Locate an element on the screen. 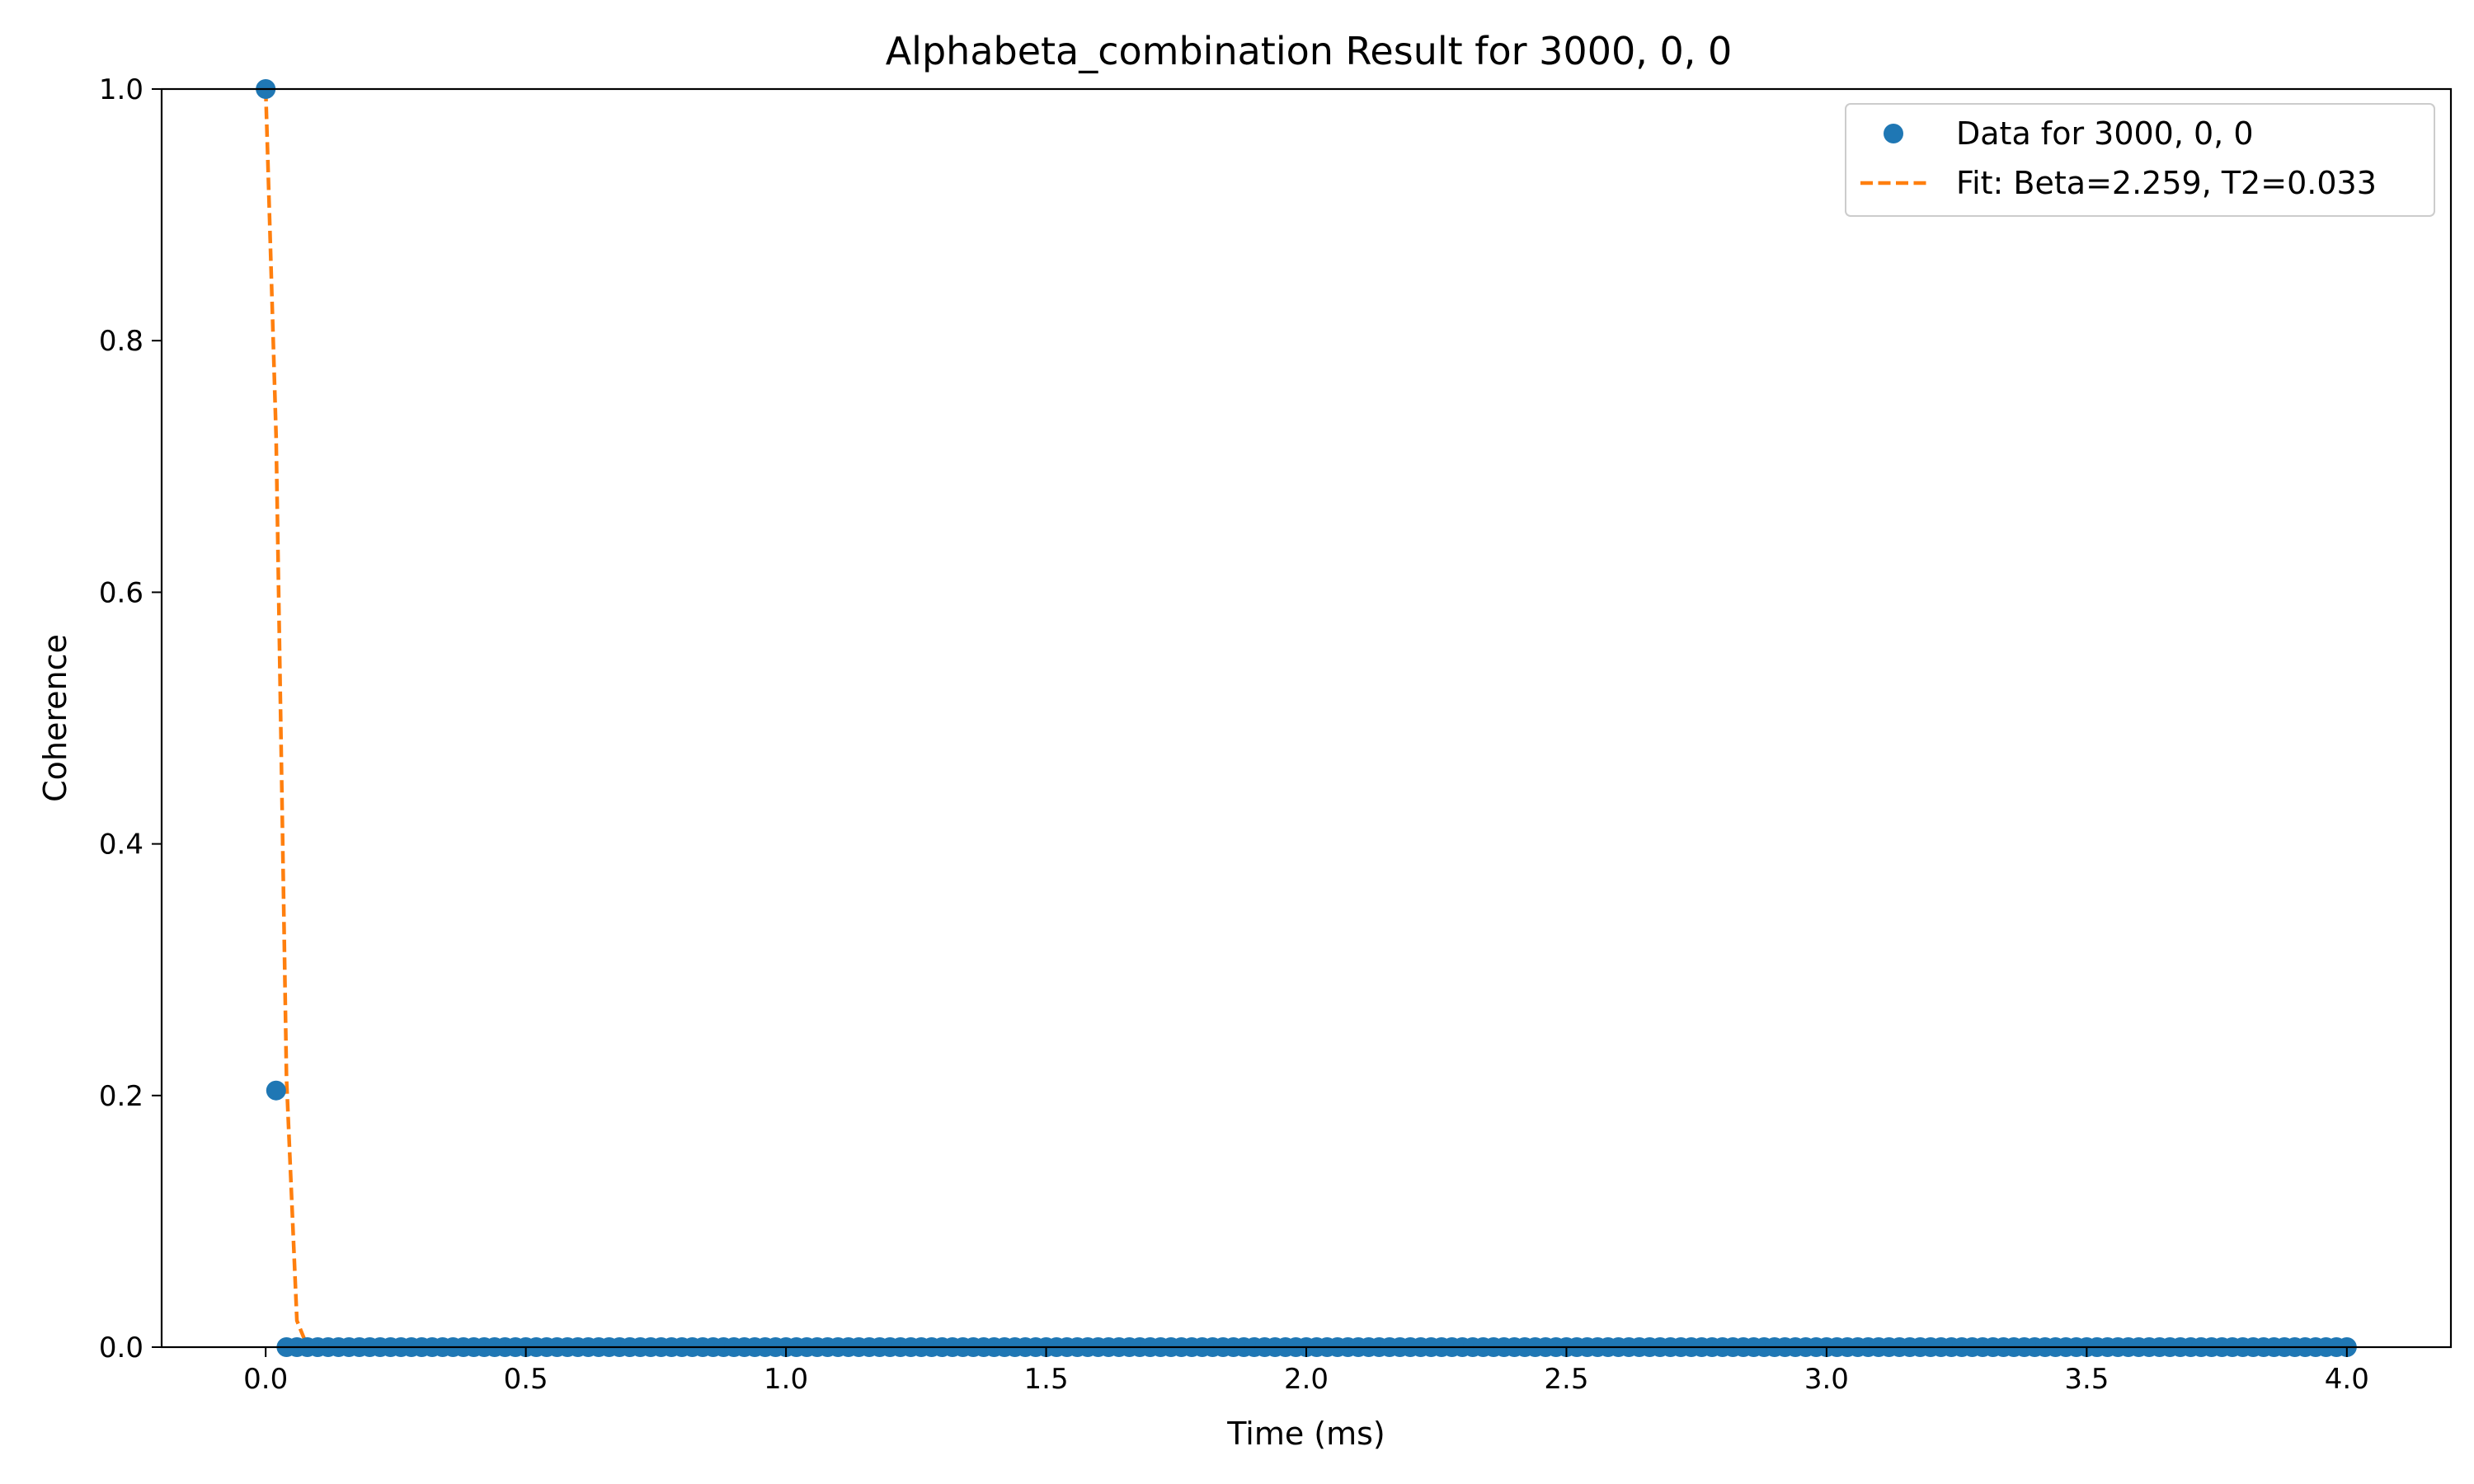 Image resolution: width=2474 pixels, height=1484 pixels. x-tick-label: 3.0 is located at coordinates (1826, 1379).